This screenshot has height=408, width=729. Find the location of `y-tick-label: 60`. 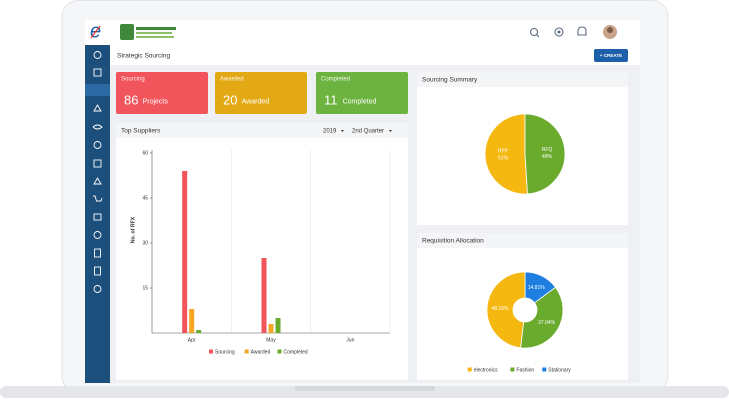

y-tick-label: 60 is located at coordinates (145, 153).